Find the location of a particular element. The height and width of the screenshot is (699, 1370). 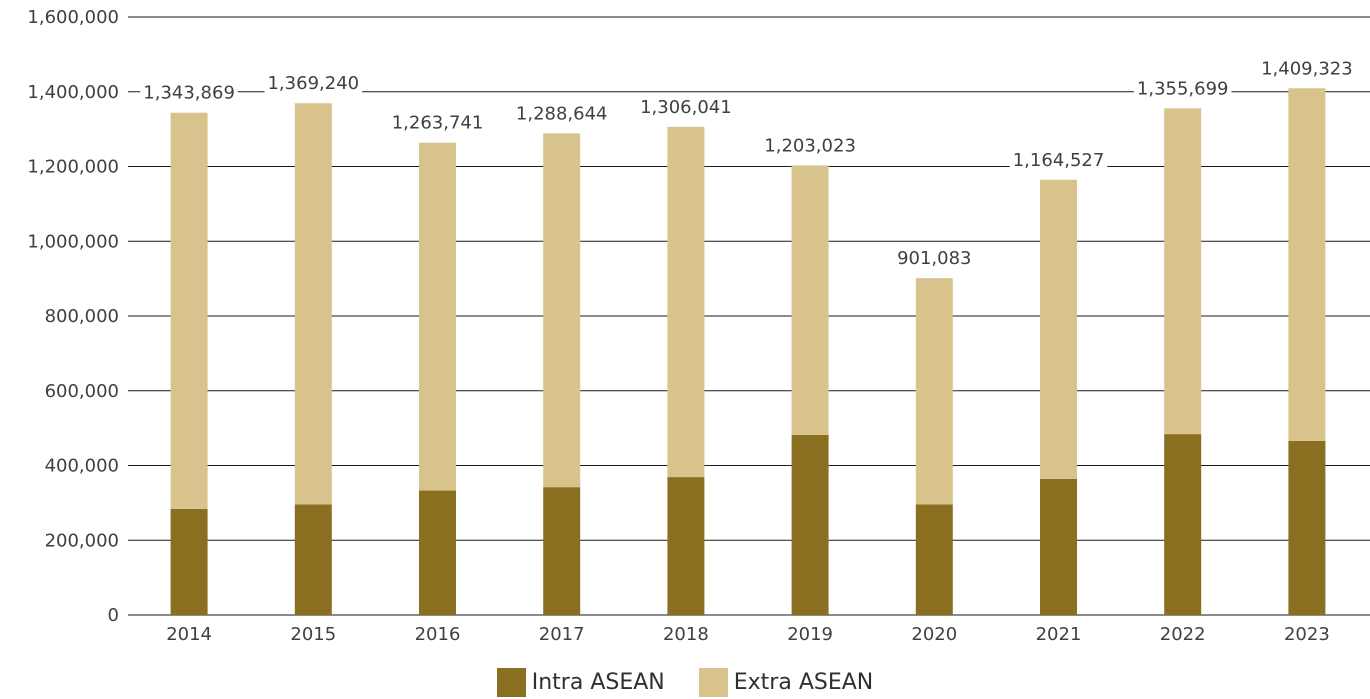

total-data-label: 1,288,644 is located at coordinates (562, 113).